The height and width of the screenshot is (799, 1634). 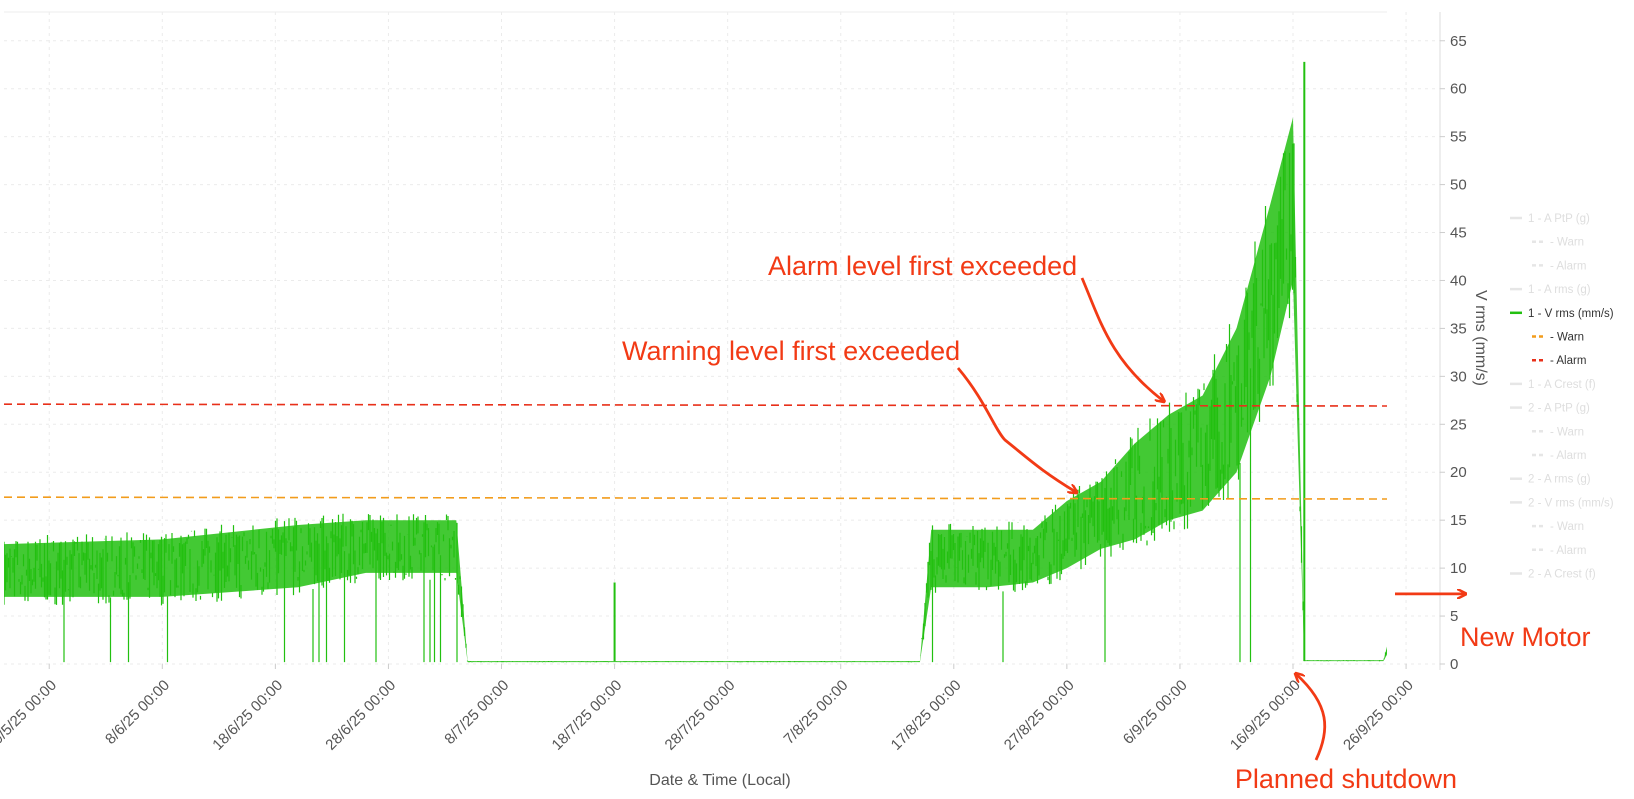 What do you see at coordinates (1458, 520) in the screenshot?
I see `y-tick-label: 15` at bounding box center [1458, 520].